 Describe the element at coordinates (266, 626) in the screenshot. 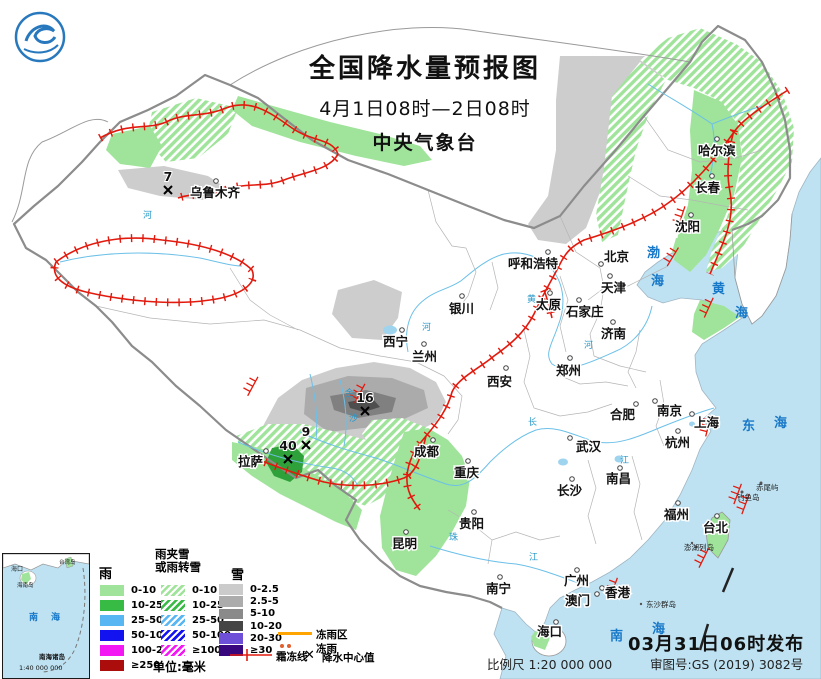

I see `legend-range-label: 10-20` at that location.